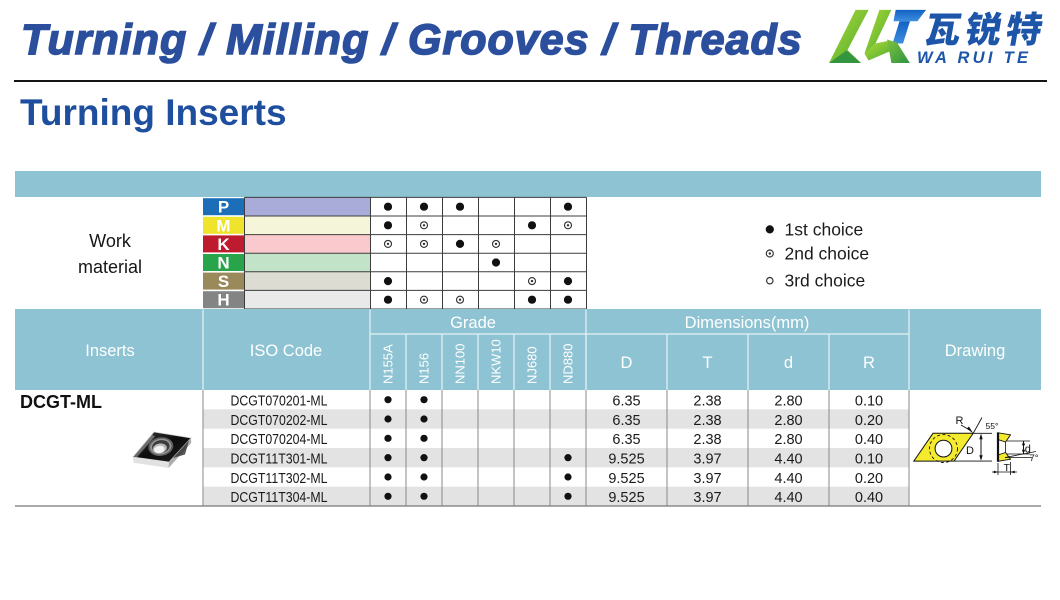 This screenshot has height=600, width=1060. What do you see at coordinates (279, 497) in the screenshot?
I see `svg-text: DCGT11T304-ML` at bounding box center [279, 497].